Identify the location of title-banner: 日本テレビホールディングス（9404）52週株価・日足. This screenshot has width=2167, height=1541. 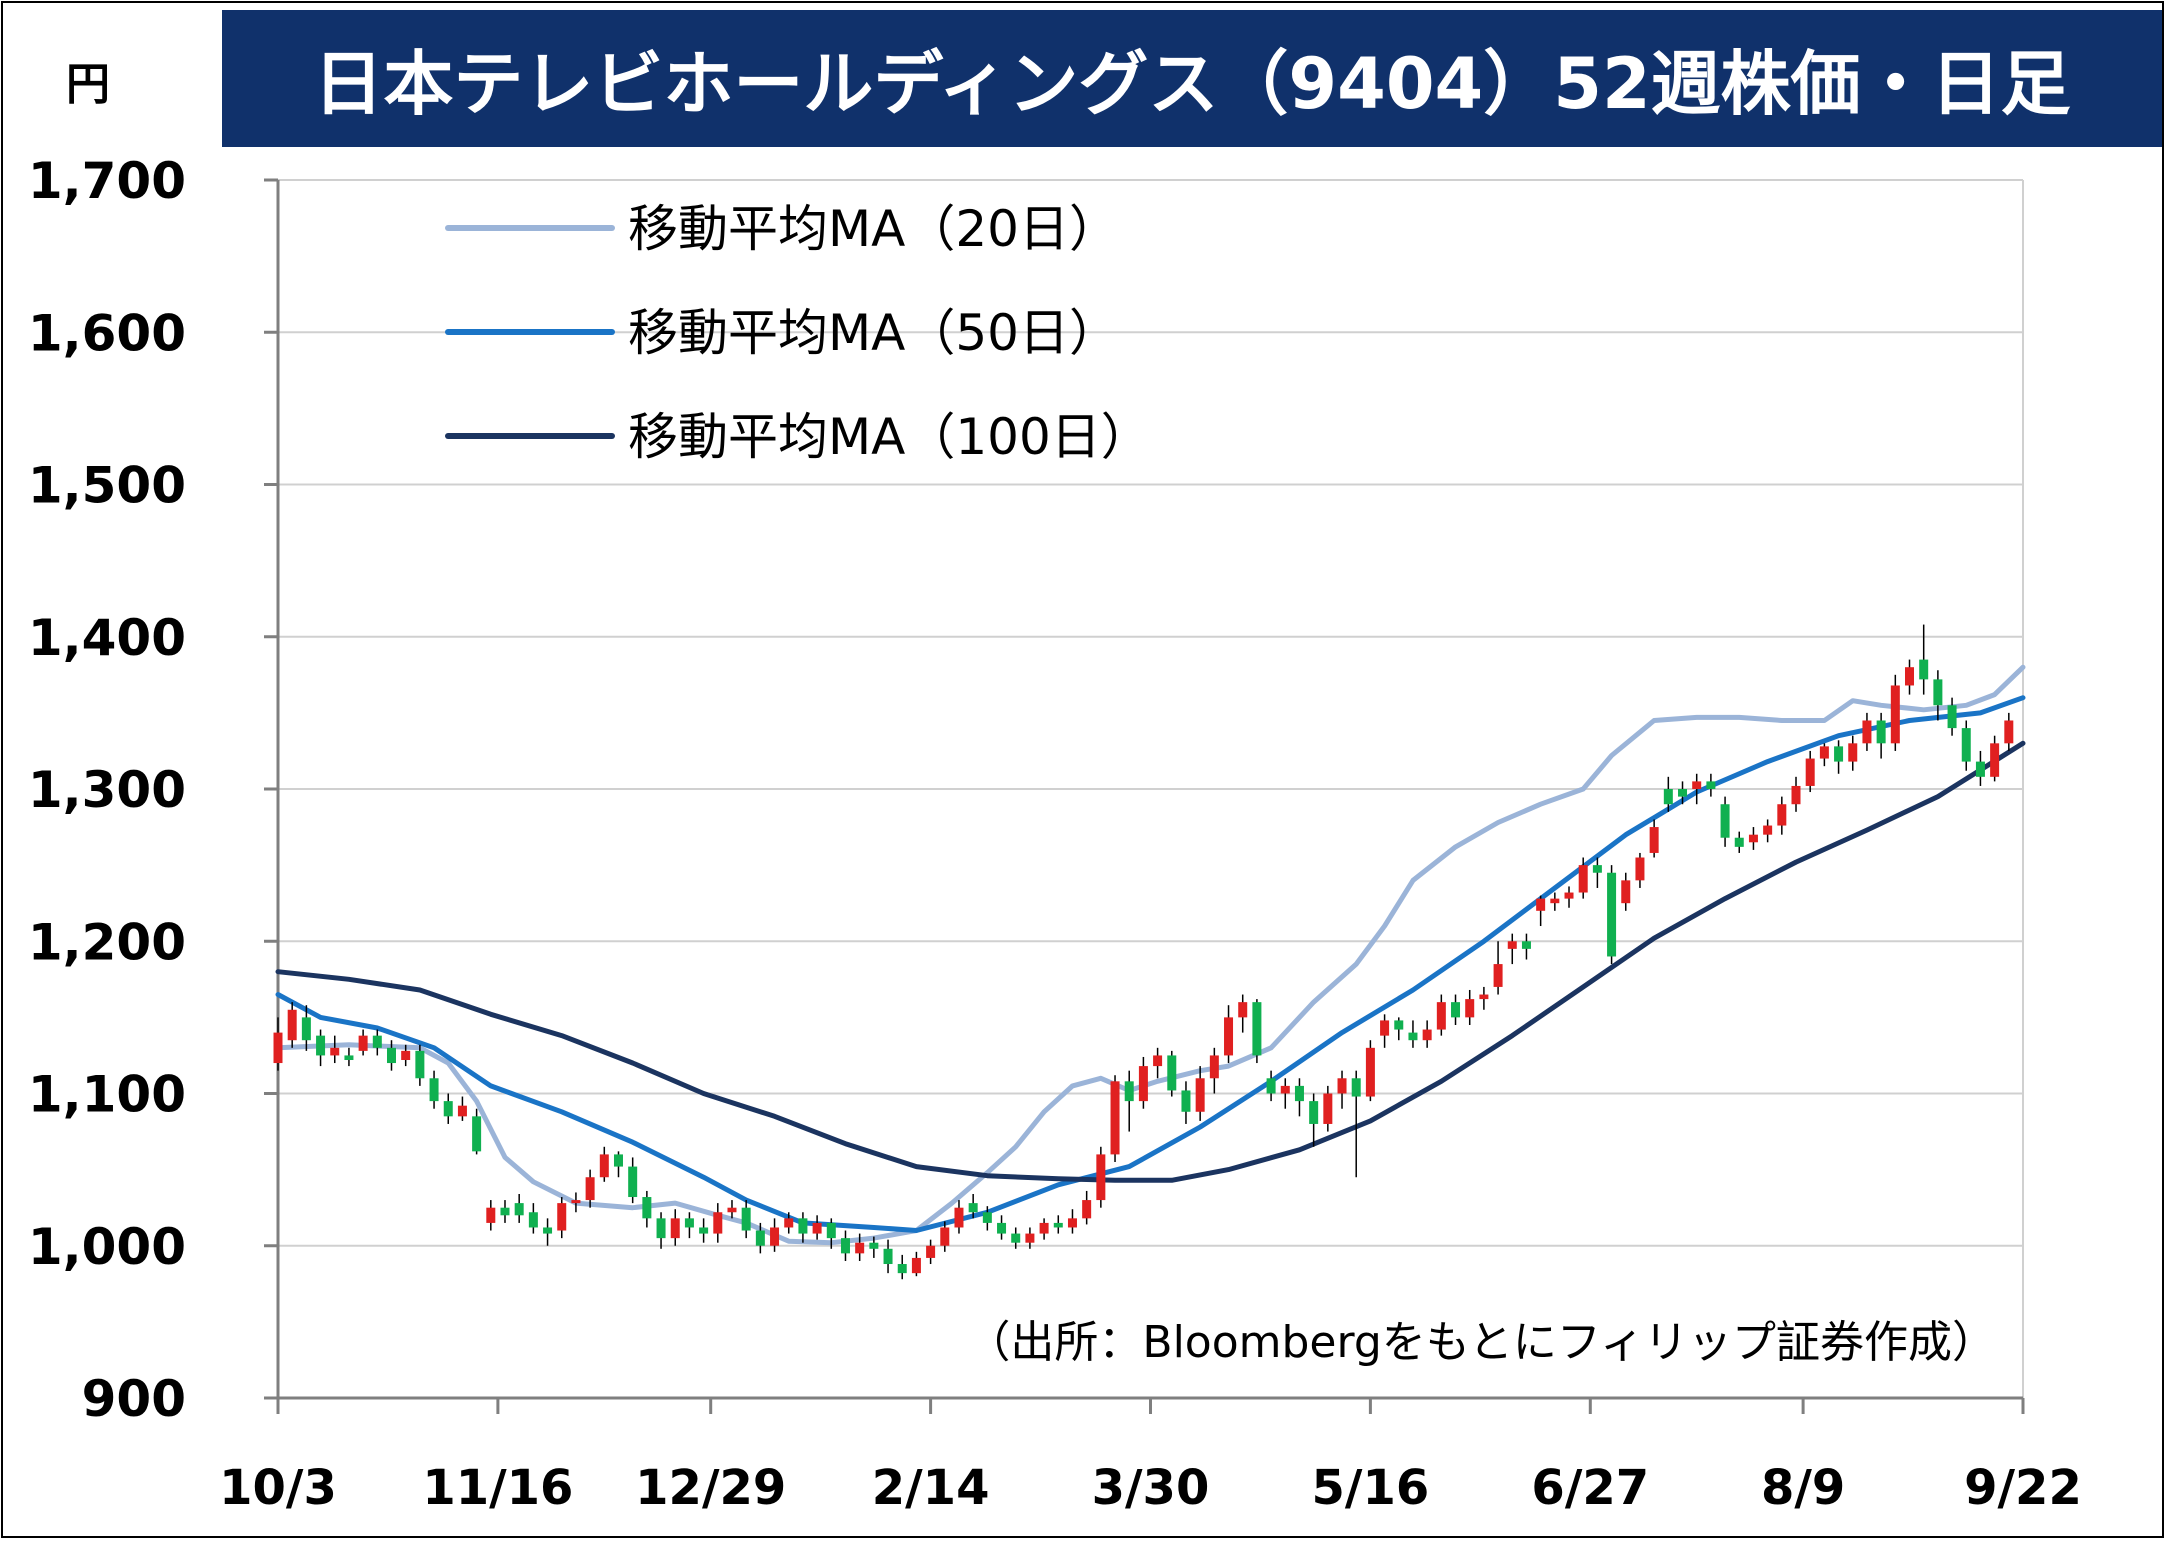
(1192, 78).